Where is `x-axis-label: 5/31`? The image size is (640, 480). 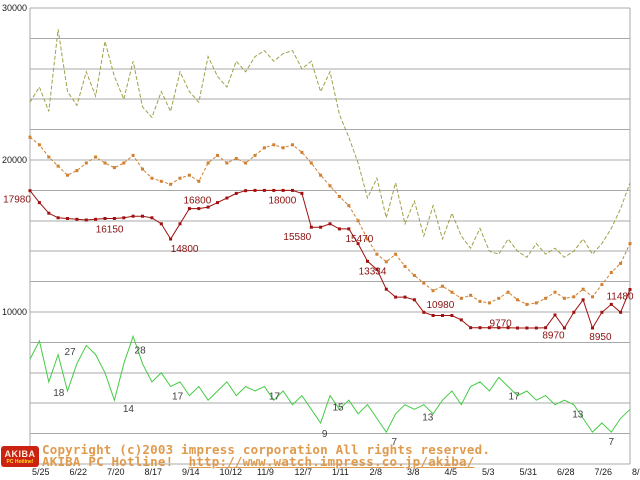 x-axis-label: 5/31 is located at coordinates (529, 472).